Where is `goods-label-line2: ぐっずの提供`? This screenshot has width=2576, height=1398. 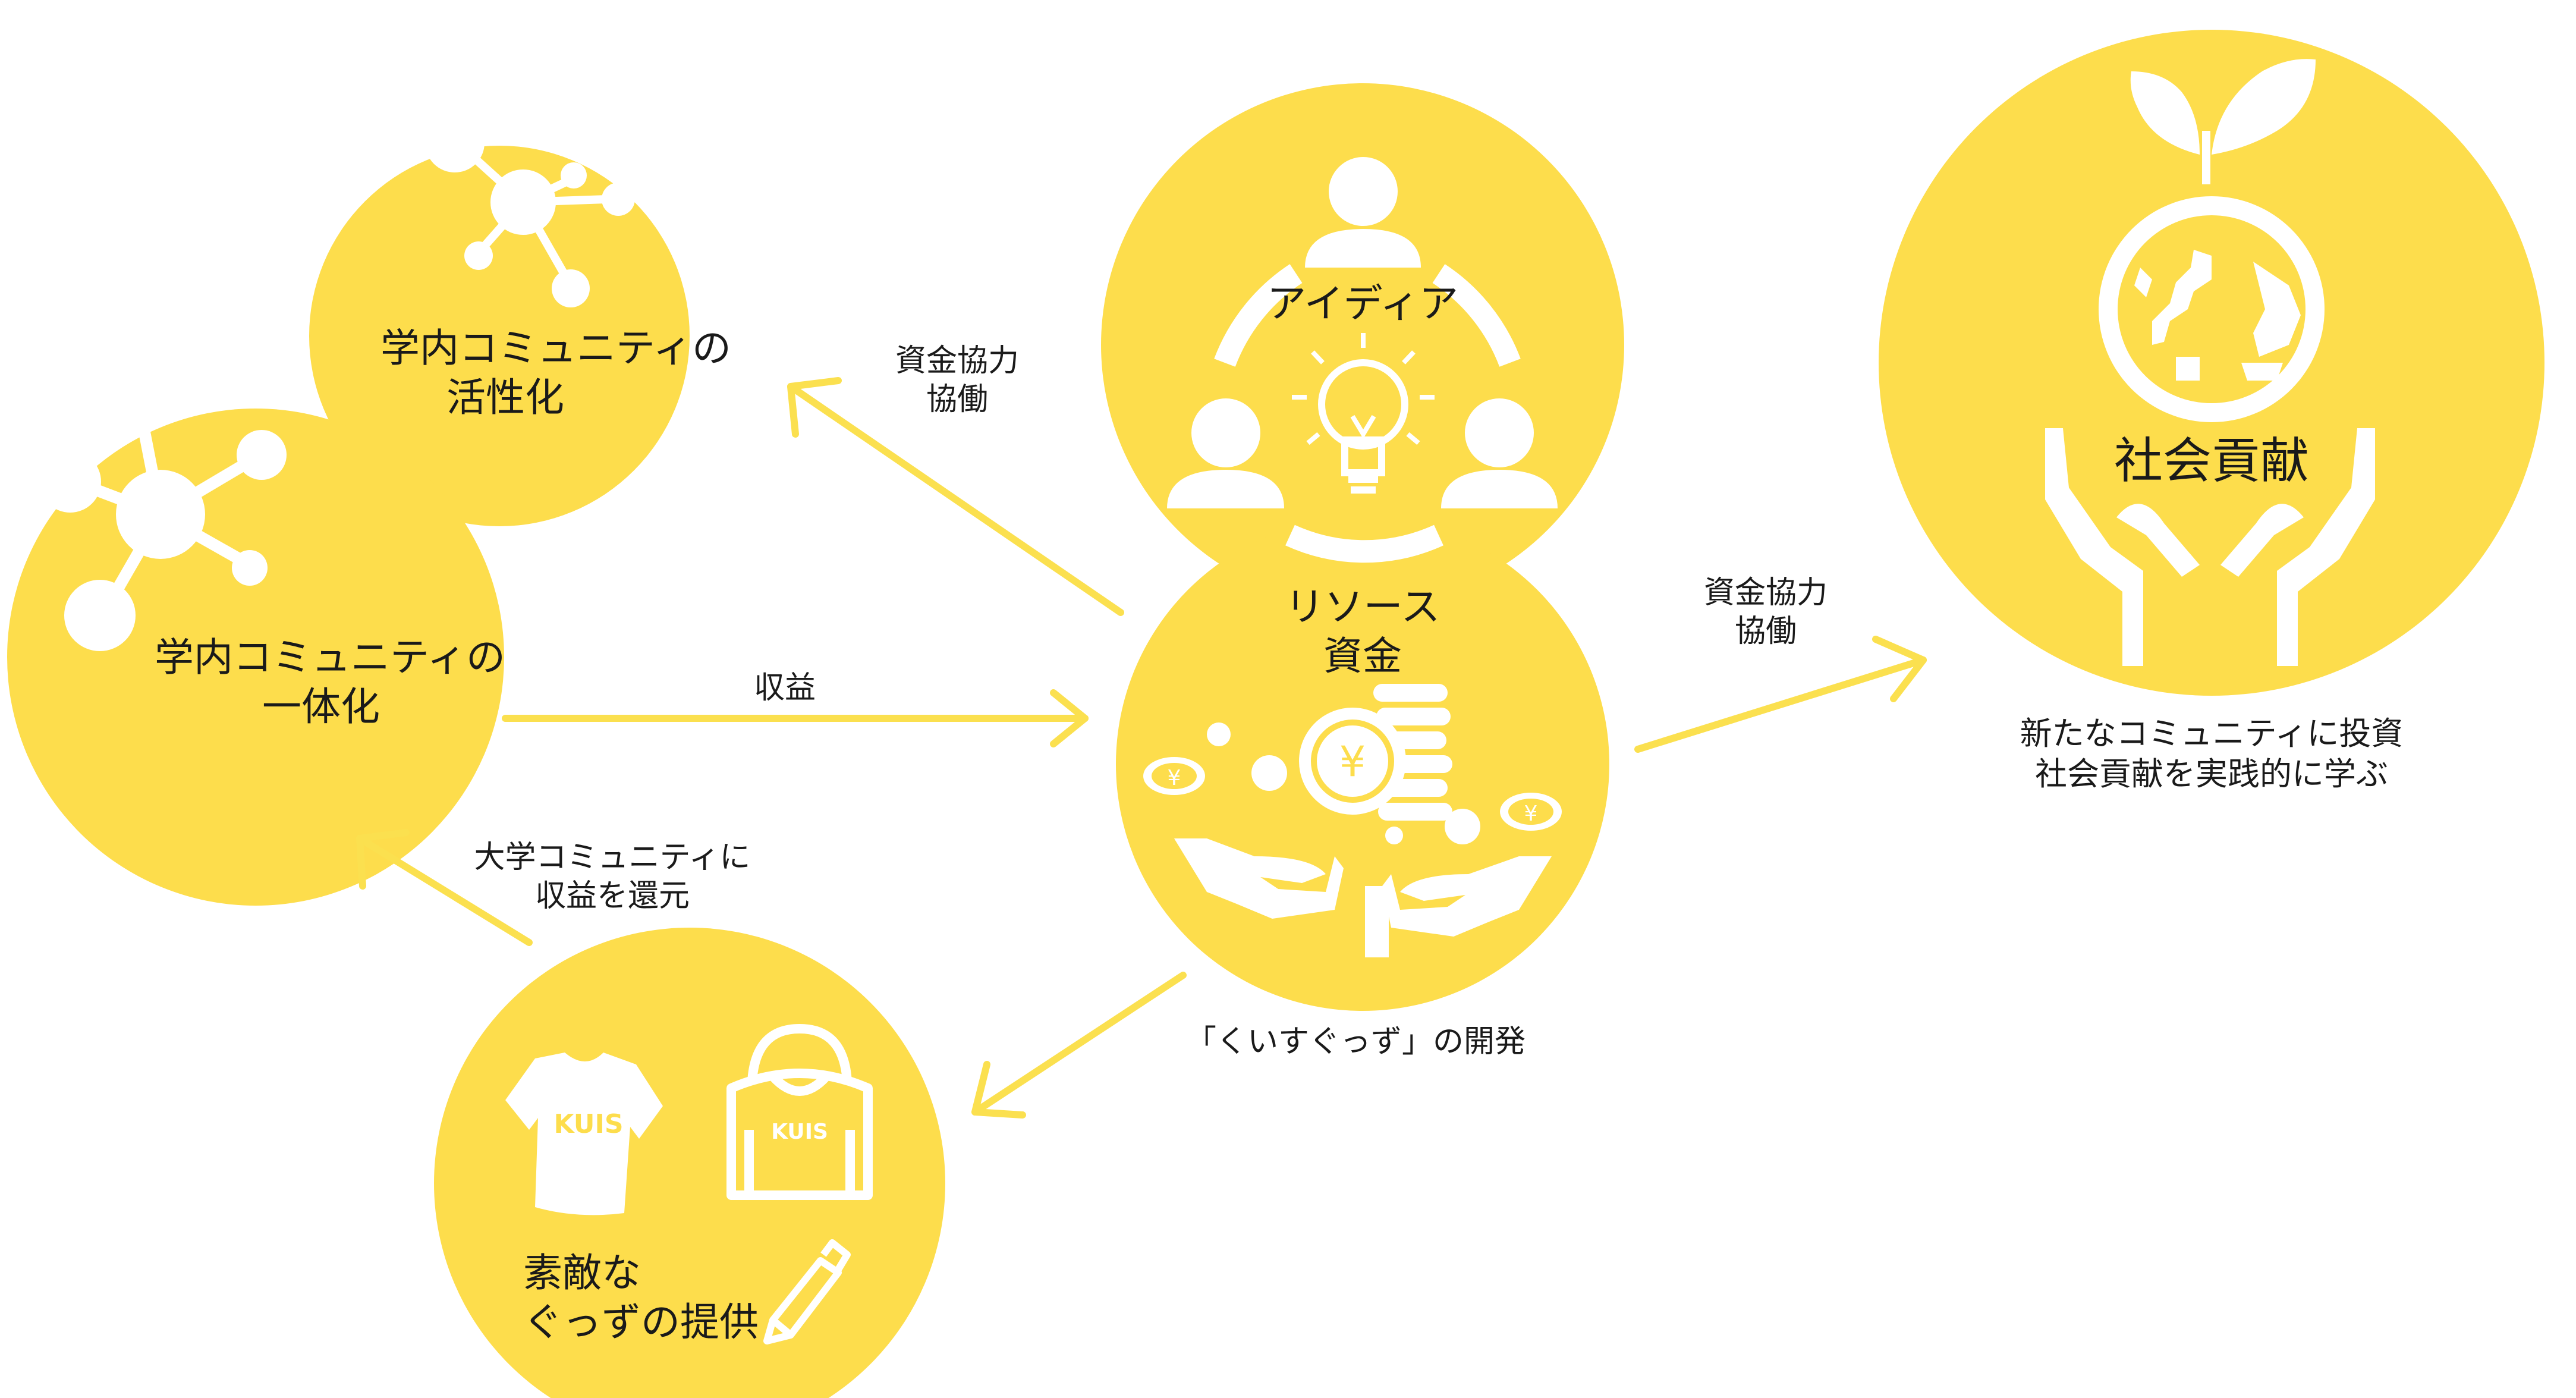 goods-label-line2: ぐっずの提供 is located at coordinates (641, 1322).